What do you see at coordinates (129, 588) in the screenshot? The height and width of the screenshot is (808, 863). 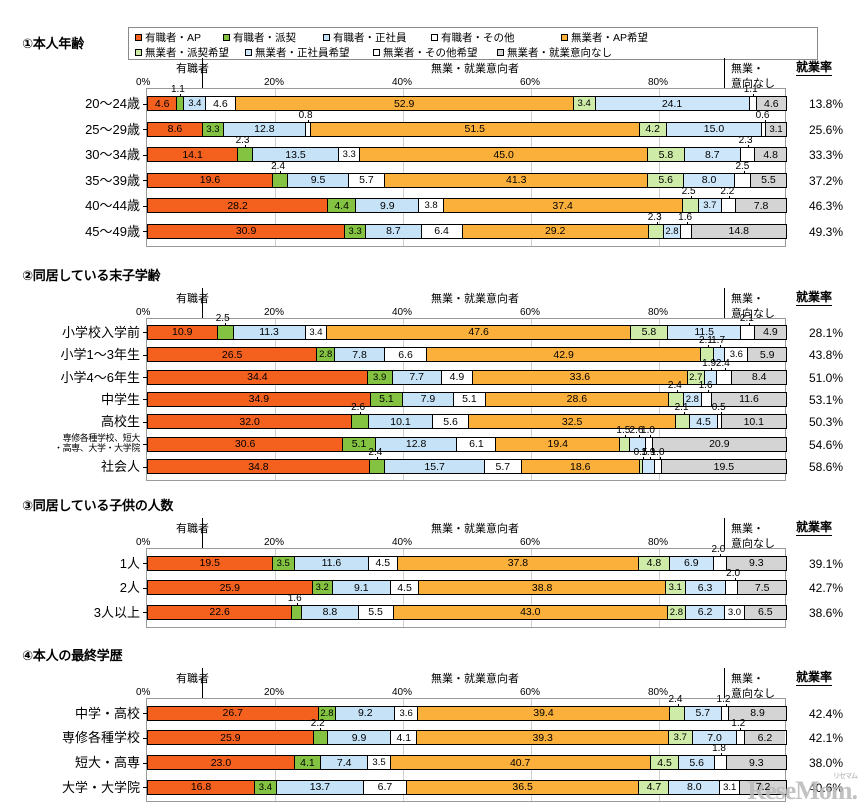 I see `row-label: 2人` at bounding box center [129, 588].